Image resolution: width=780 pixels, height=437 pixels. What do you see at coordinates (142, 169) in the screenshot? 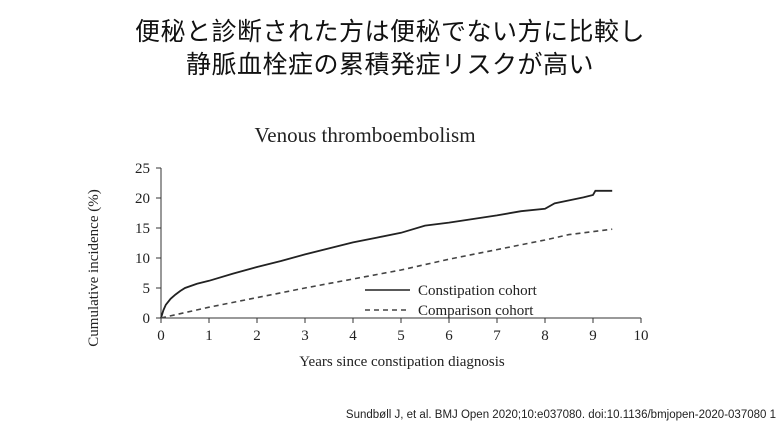
I see `y-tick-label: 25` at bounding box center [142, 169].